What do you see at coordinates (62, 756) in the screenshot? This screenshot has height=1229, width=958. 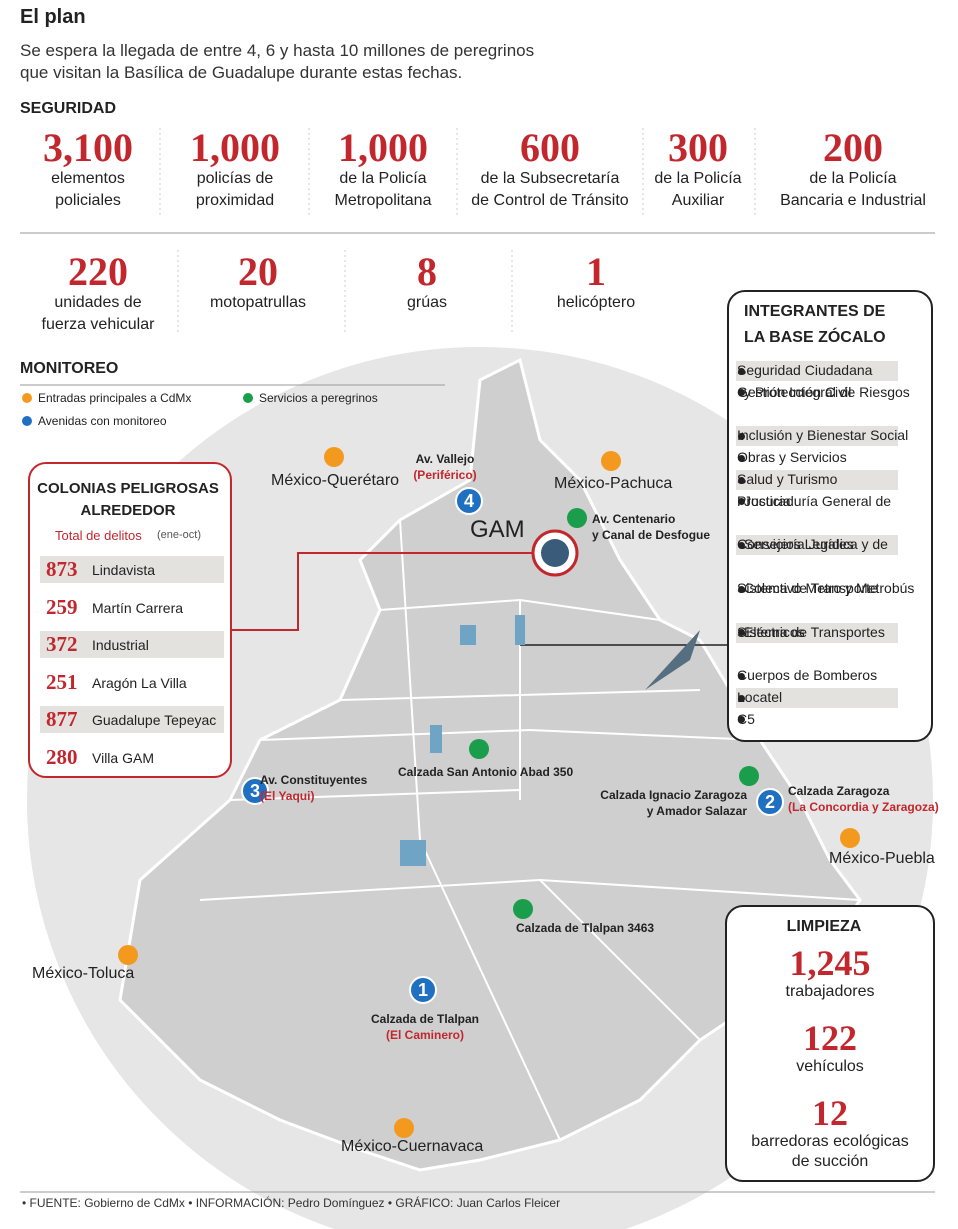 I see `colonia-count: 280` at bounding box center [62, 756].